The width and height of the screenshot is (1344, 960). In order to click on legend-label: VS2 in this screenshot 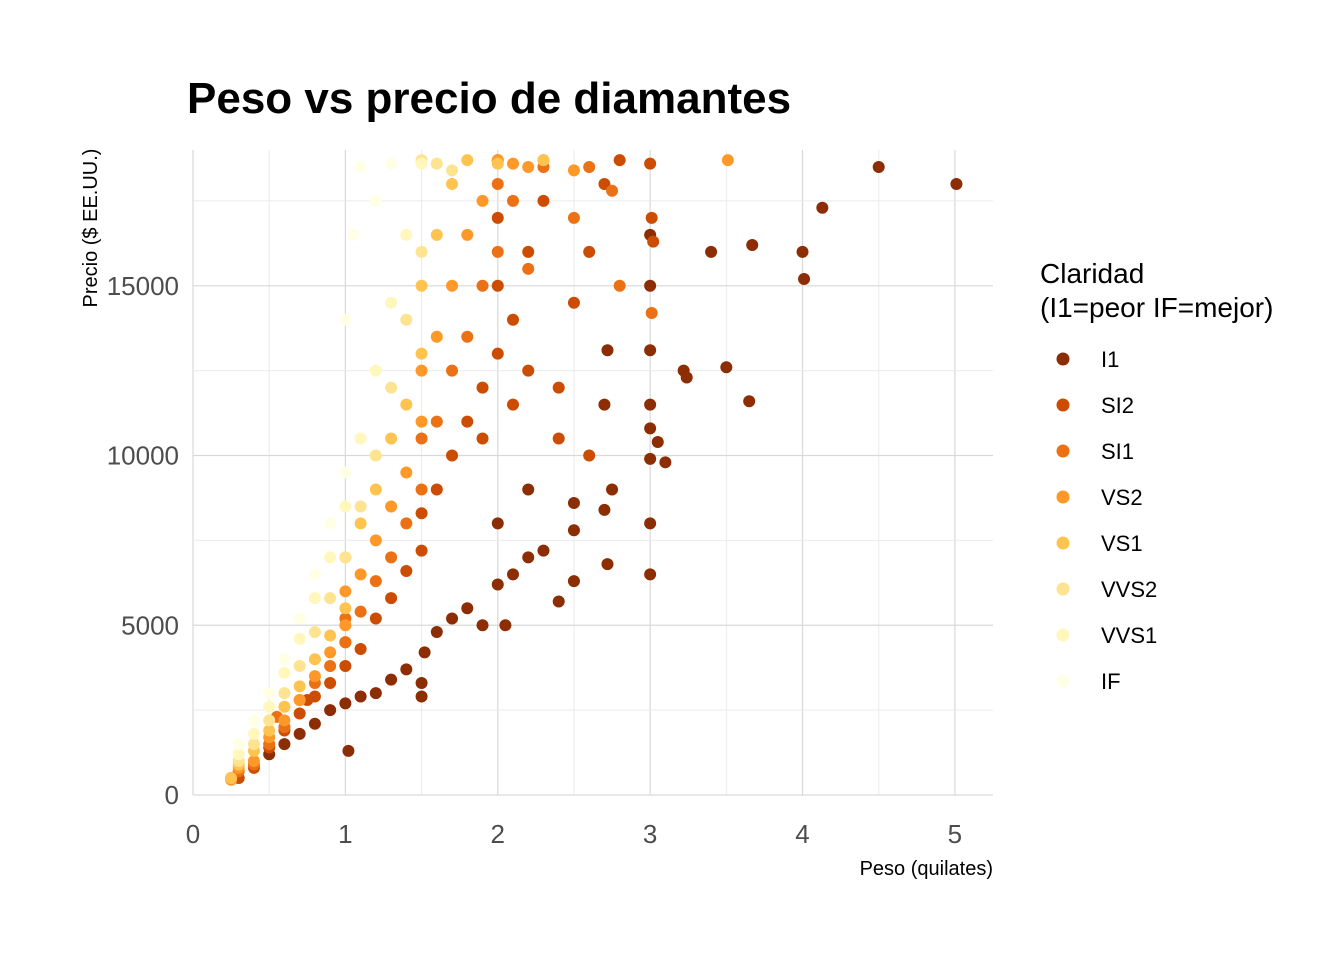, I will do `click(1122, 497)`.